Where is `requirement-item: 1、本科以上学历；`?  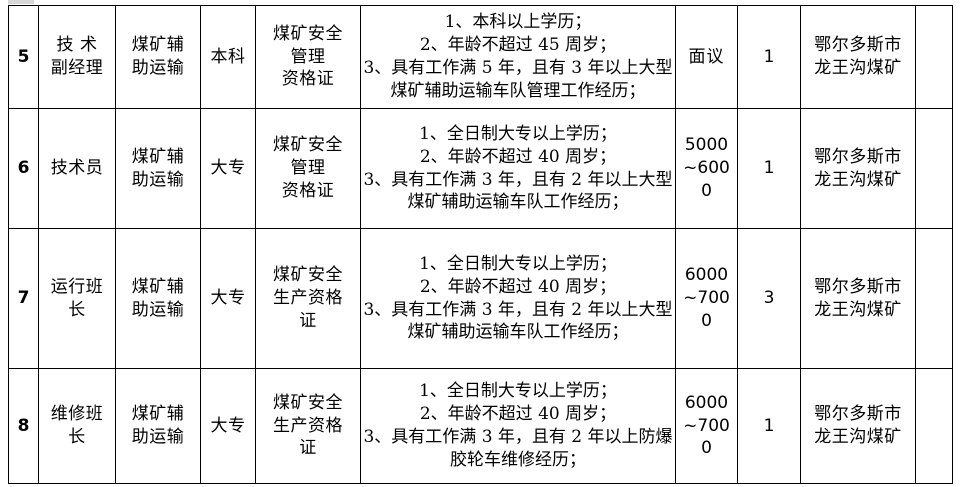
requirement-item: 1、本科以上学历； is located at coordinates (518, 22).